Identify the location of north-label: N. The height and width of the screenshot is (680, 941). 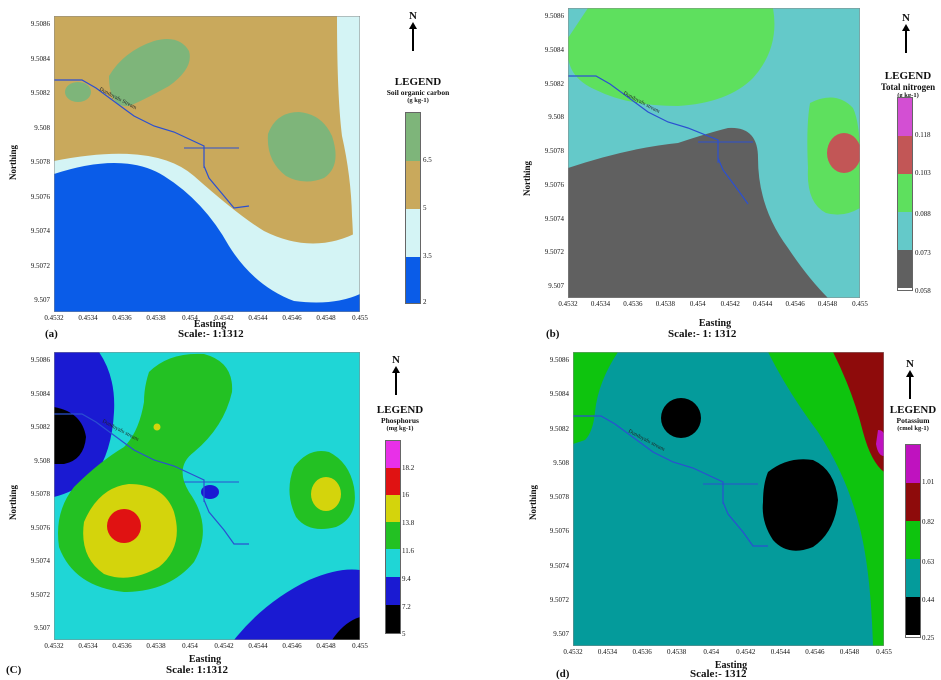
(910, 364).